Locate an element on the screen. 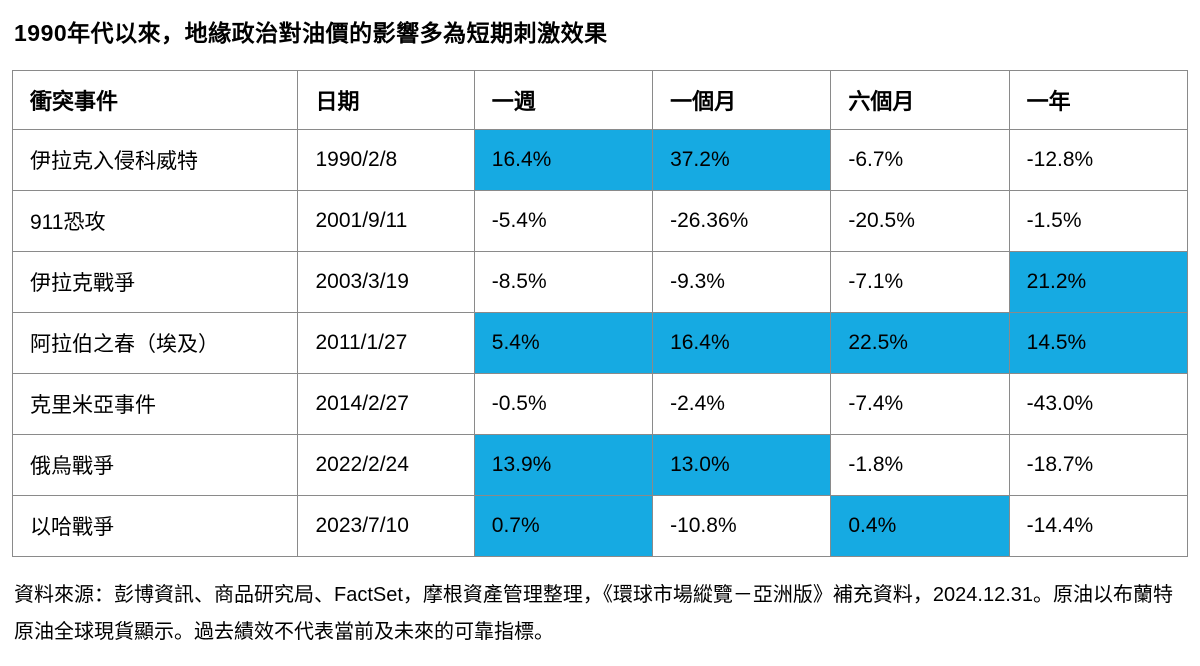 The image size is (1200, 666). value-cell: 22.5% is located at coordinates (920, 343).